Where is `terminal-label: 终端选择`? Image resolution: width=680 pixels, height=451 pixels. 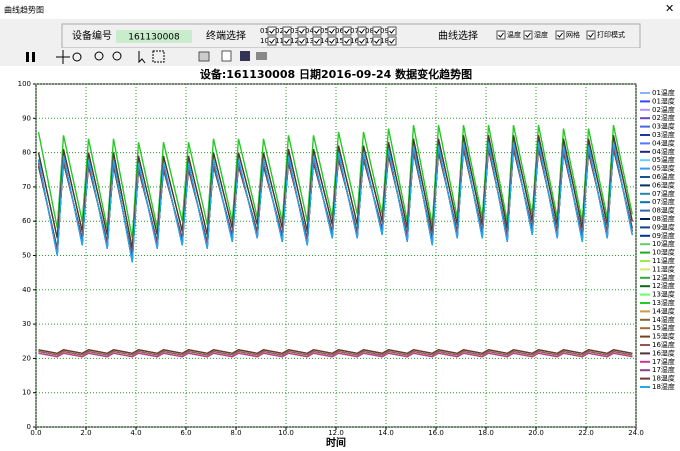 terminal-label: 终端选择 is located at coordinates (226, 35).